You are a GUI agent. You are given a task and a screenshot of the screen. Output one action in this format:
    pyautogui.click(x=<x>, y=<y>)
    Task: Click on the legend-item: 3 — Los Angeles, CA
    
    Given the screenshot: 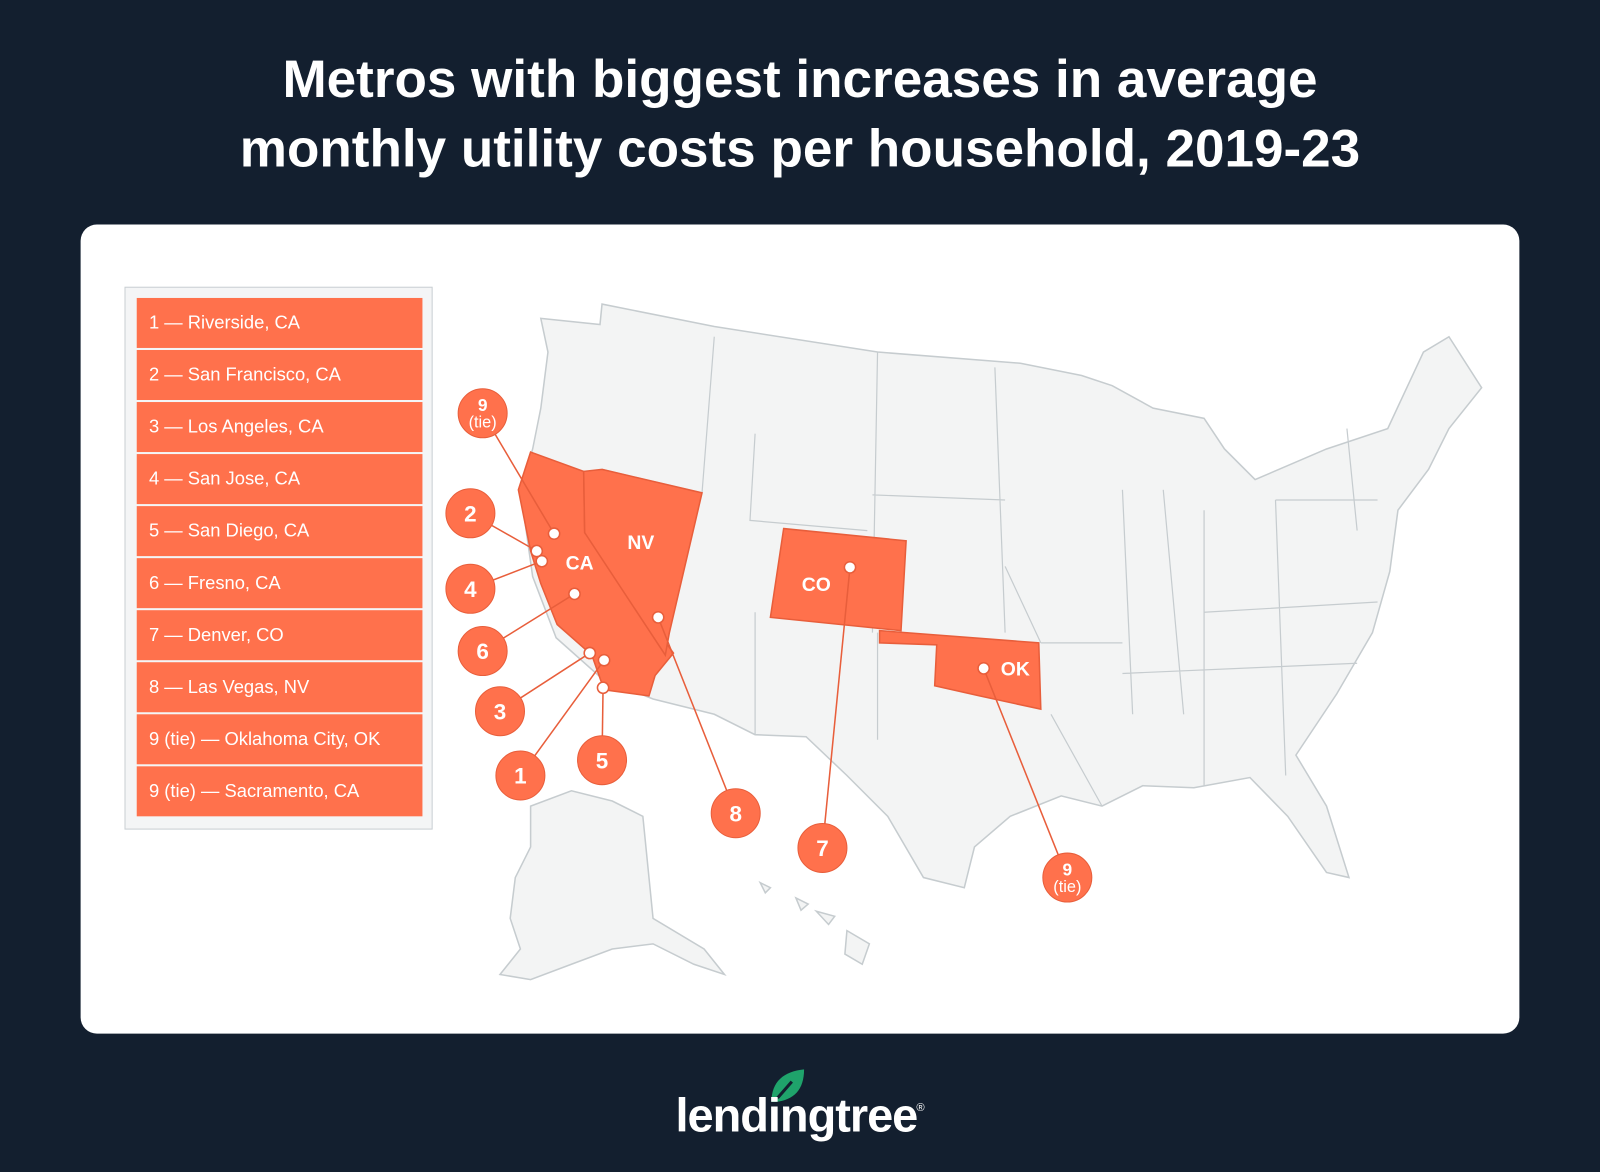 What is the action you would take?
    pyautogui.click(x=279, y=427)
    